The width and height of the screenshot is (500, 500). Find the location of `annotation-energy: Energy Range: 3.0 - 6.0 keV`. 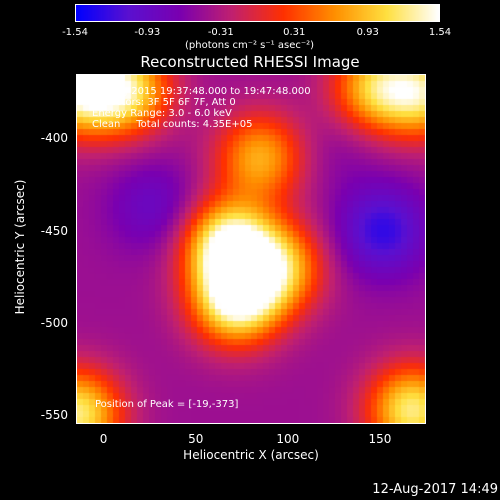

annotation-energy: Energy Range: 3.0 - 6.0 keV is located at coordinates (162, 113).